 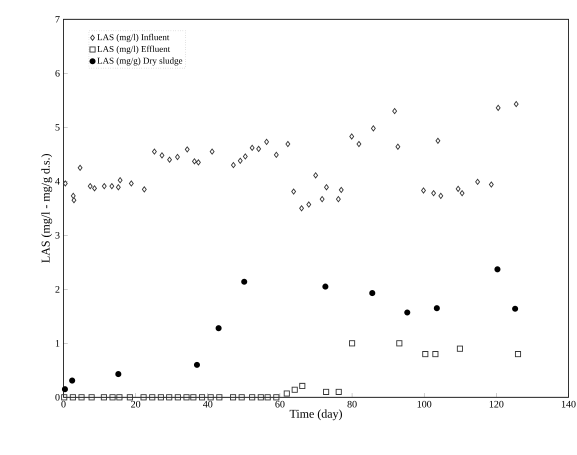 What do you see at coordinates (316, 414) in the screenshot?
I see `x-axis-title: Time (day)` at bounding box center [316, 414].